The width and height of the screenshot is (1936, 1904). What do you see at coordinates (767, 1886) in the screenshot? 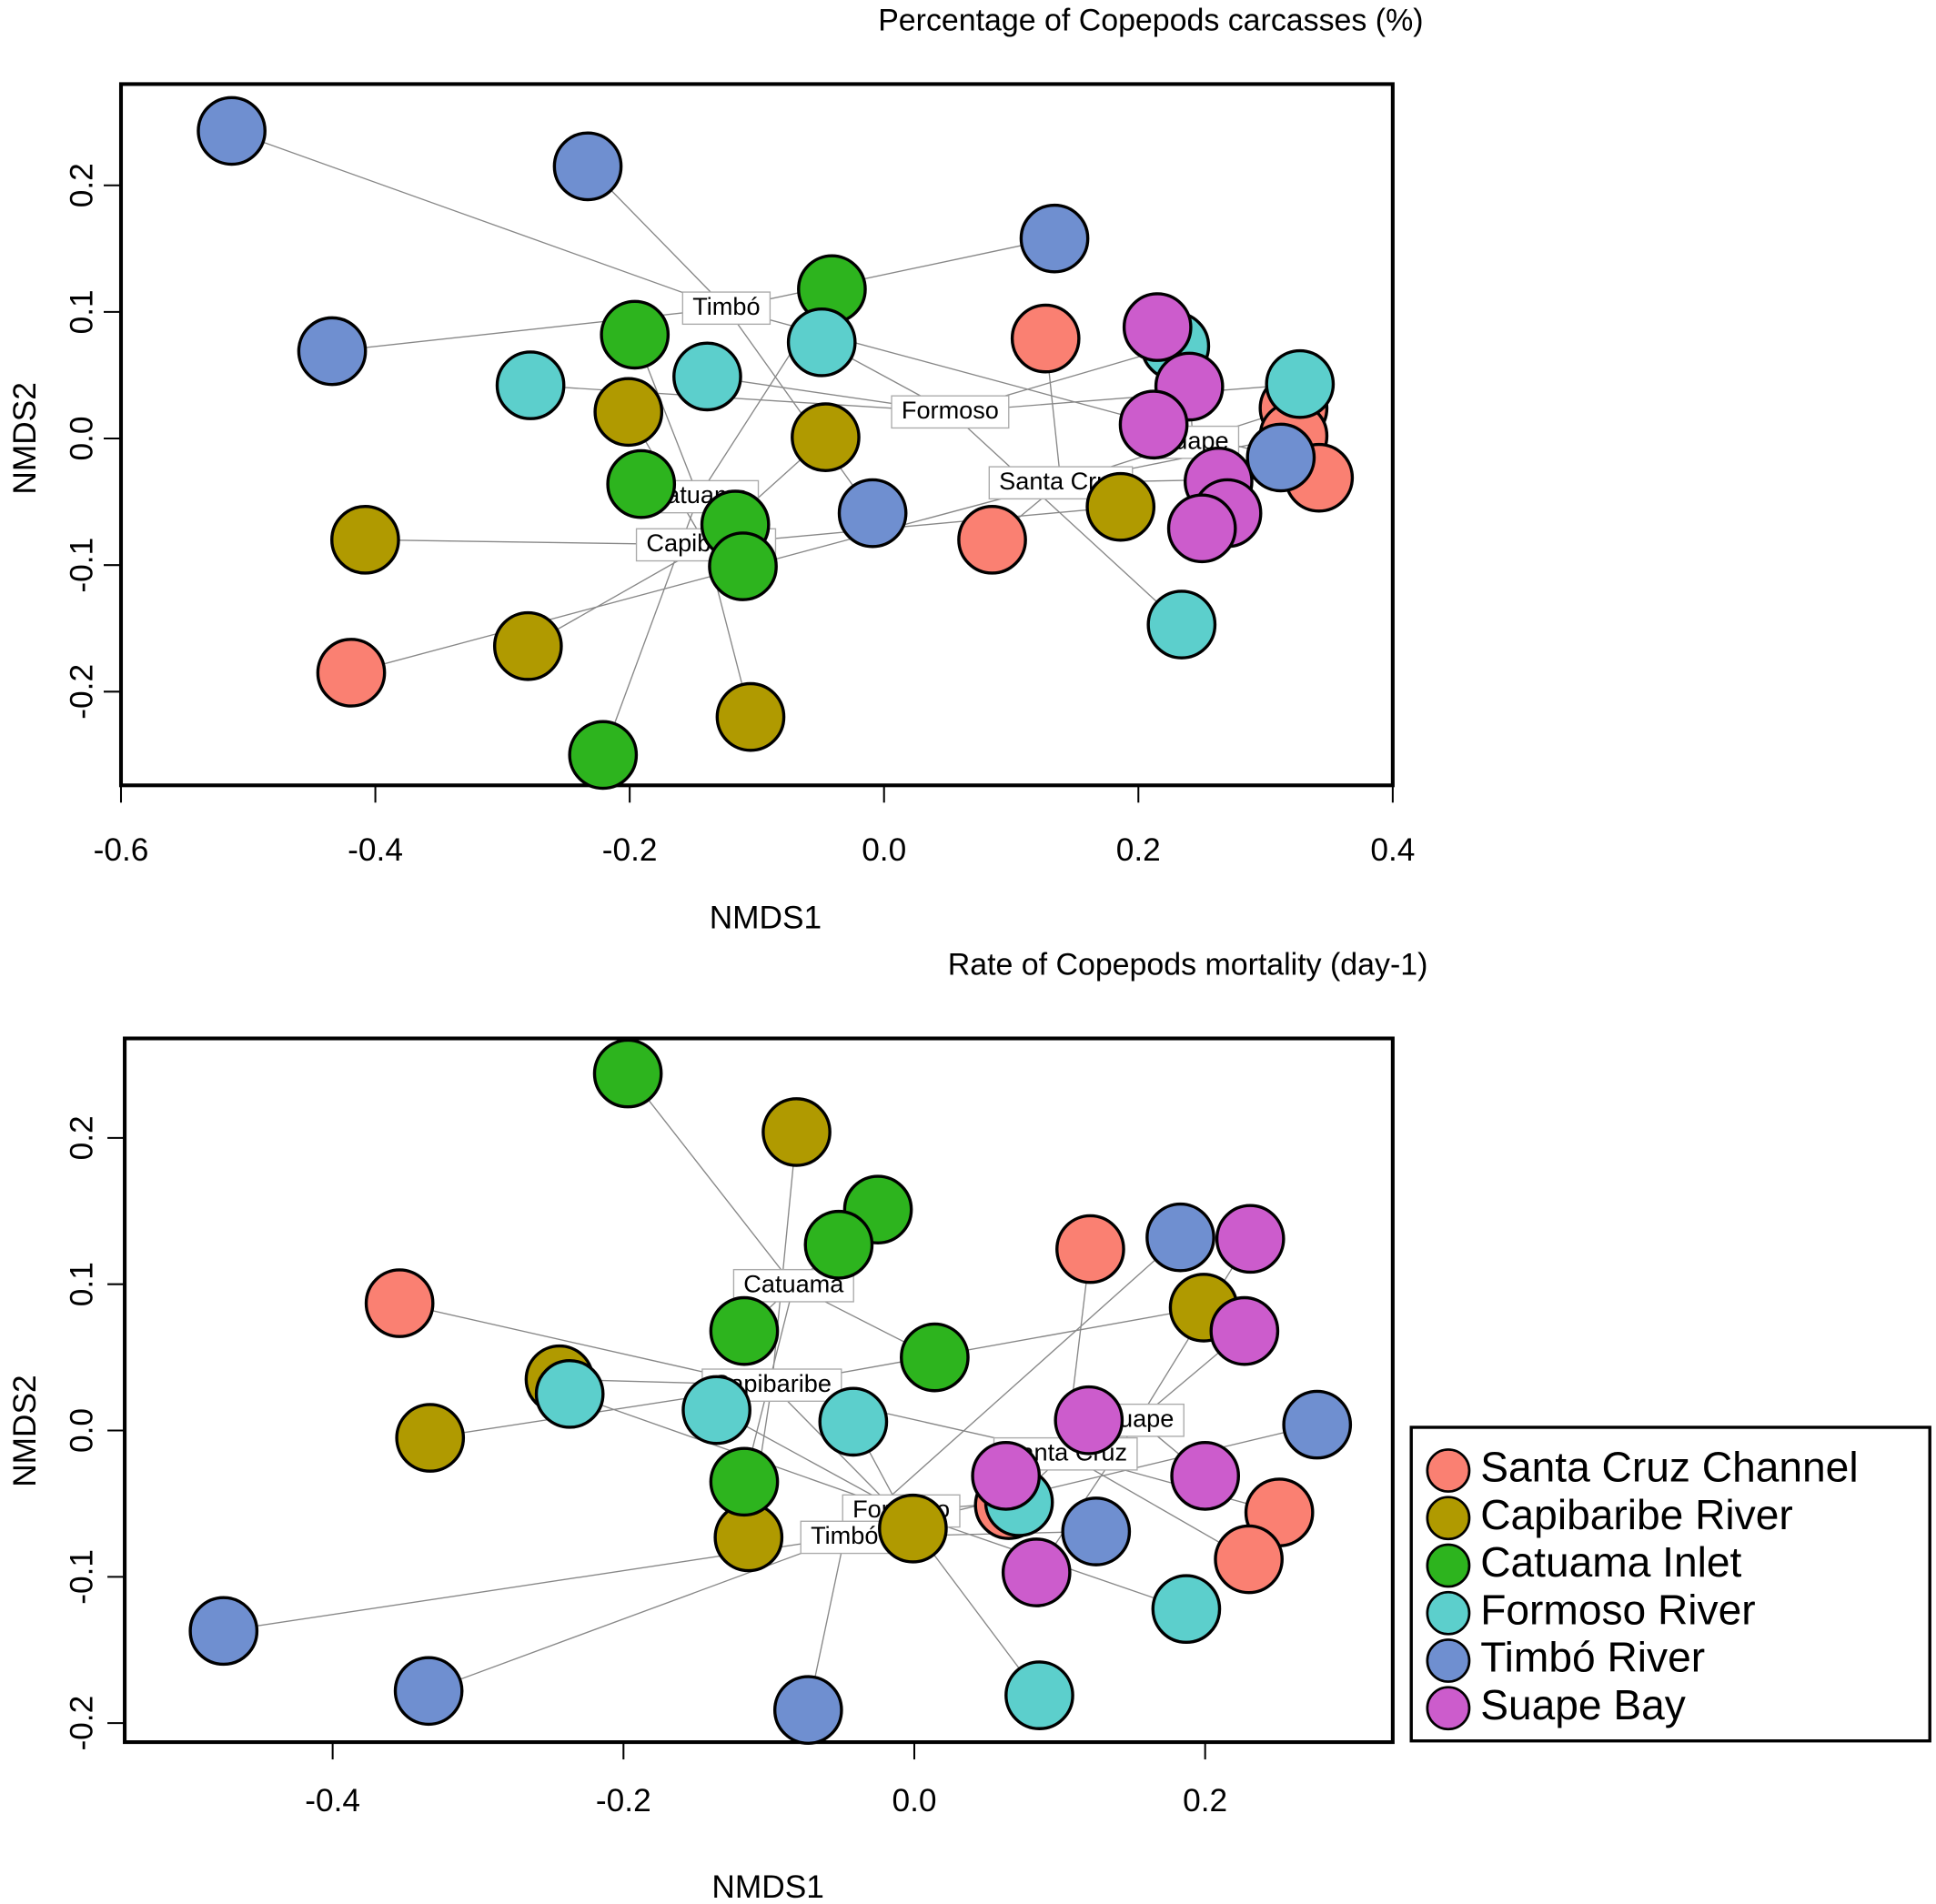
I see `x-axis-label: NMDS1` at bounding box center [767, 1886].